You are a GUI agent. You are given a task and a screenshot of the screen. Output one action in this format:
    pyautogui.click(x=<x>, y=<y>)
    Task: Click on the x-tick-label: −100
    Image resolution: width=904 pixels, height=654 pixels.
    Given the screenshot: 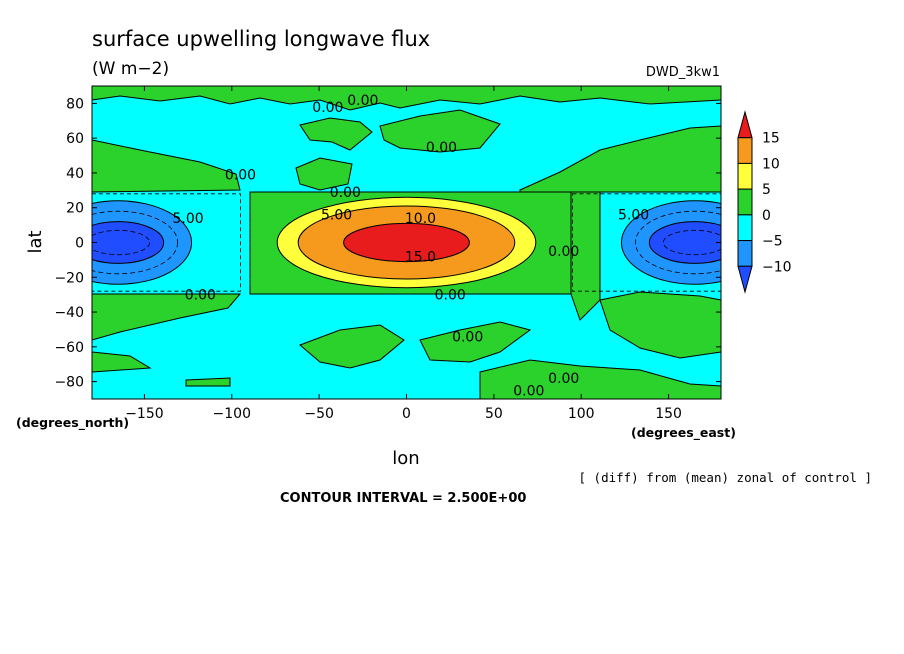 What is the action you would take?
    pyautogui.click(x=232, y=414)
    